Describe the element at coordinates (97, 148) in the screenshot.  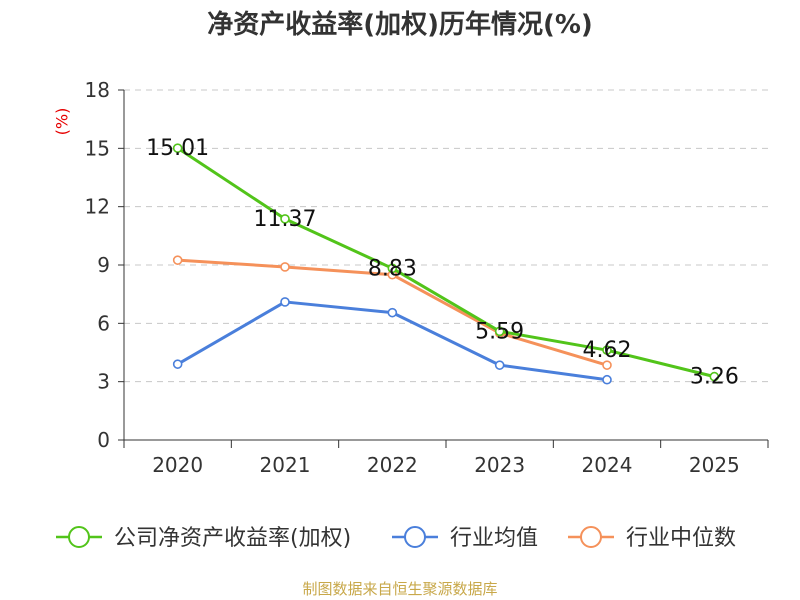
I see `y-tick-label: 15` at that location.